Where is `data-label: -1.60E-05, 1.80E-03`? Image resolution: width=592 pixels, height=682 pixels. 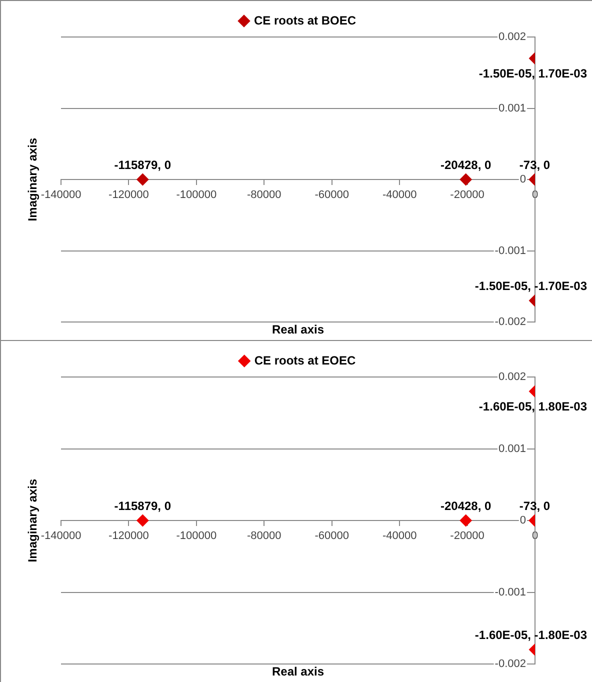
data-label: -1.60E-05, 1.80E-03 is located at coordinates (533, 407).